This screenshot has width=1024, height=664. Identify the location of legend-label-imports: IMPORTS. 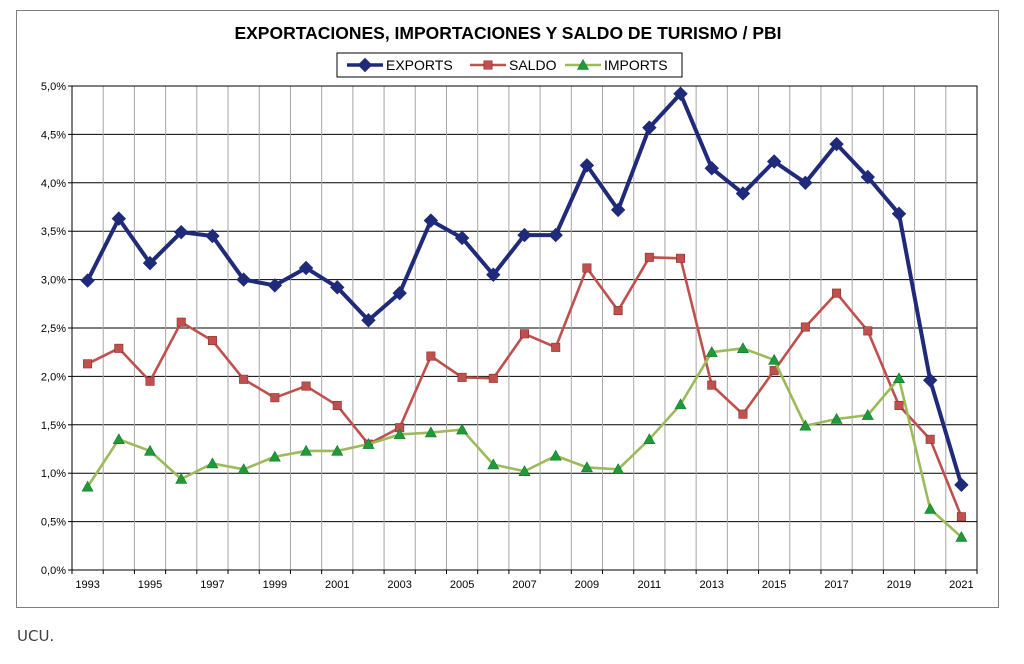
(636, 65).